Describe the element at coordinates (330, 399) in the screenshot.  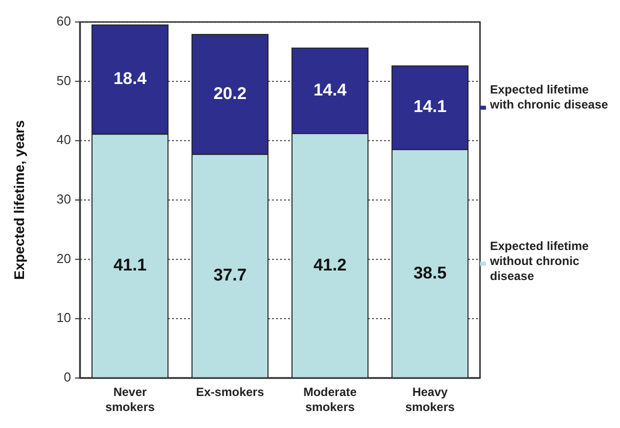
I see `x-tick-label: Moderate smokers` at that location.